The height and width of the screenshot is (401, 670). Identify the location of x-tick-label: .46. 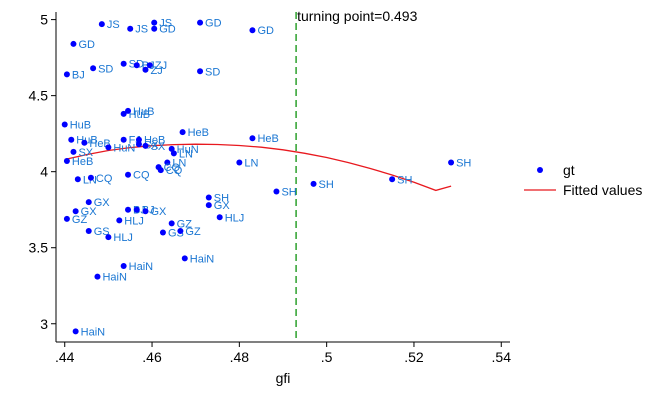
(152, 357).